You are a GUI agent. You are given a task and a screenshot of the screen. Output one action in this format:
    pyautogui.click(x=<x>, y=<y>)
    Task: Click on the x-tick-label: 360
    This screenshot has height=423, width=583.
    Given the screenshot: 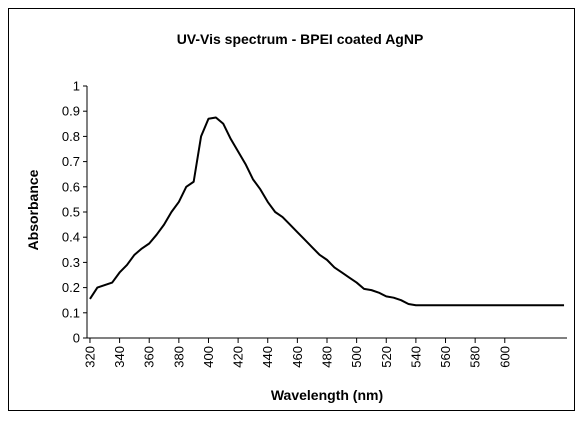 What is the action you would take?
    pyautogui.click(x=149, y=357)
    